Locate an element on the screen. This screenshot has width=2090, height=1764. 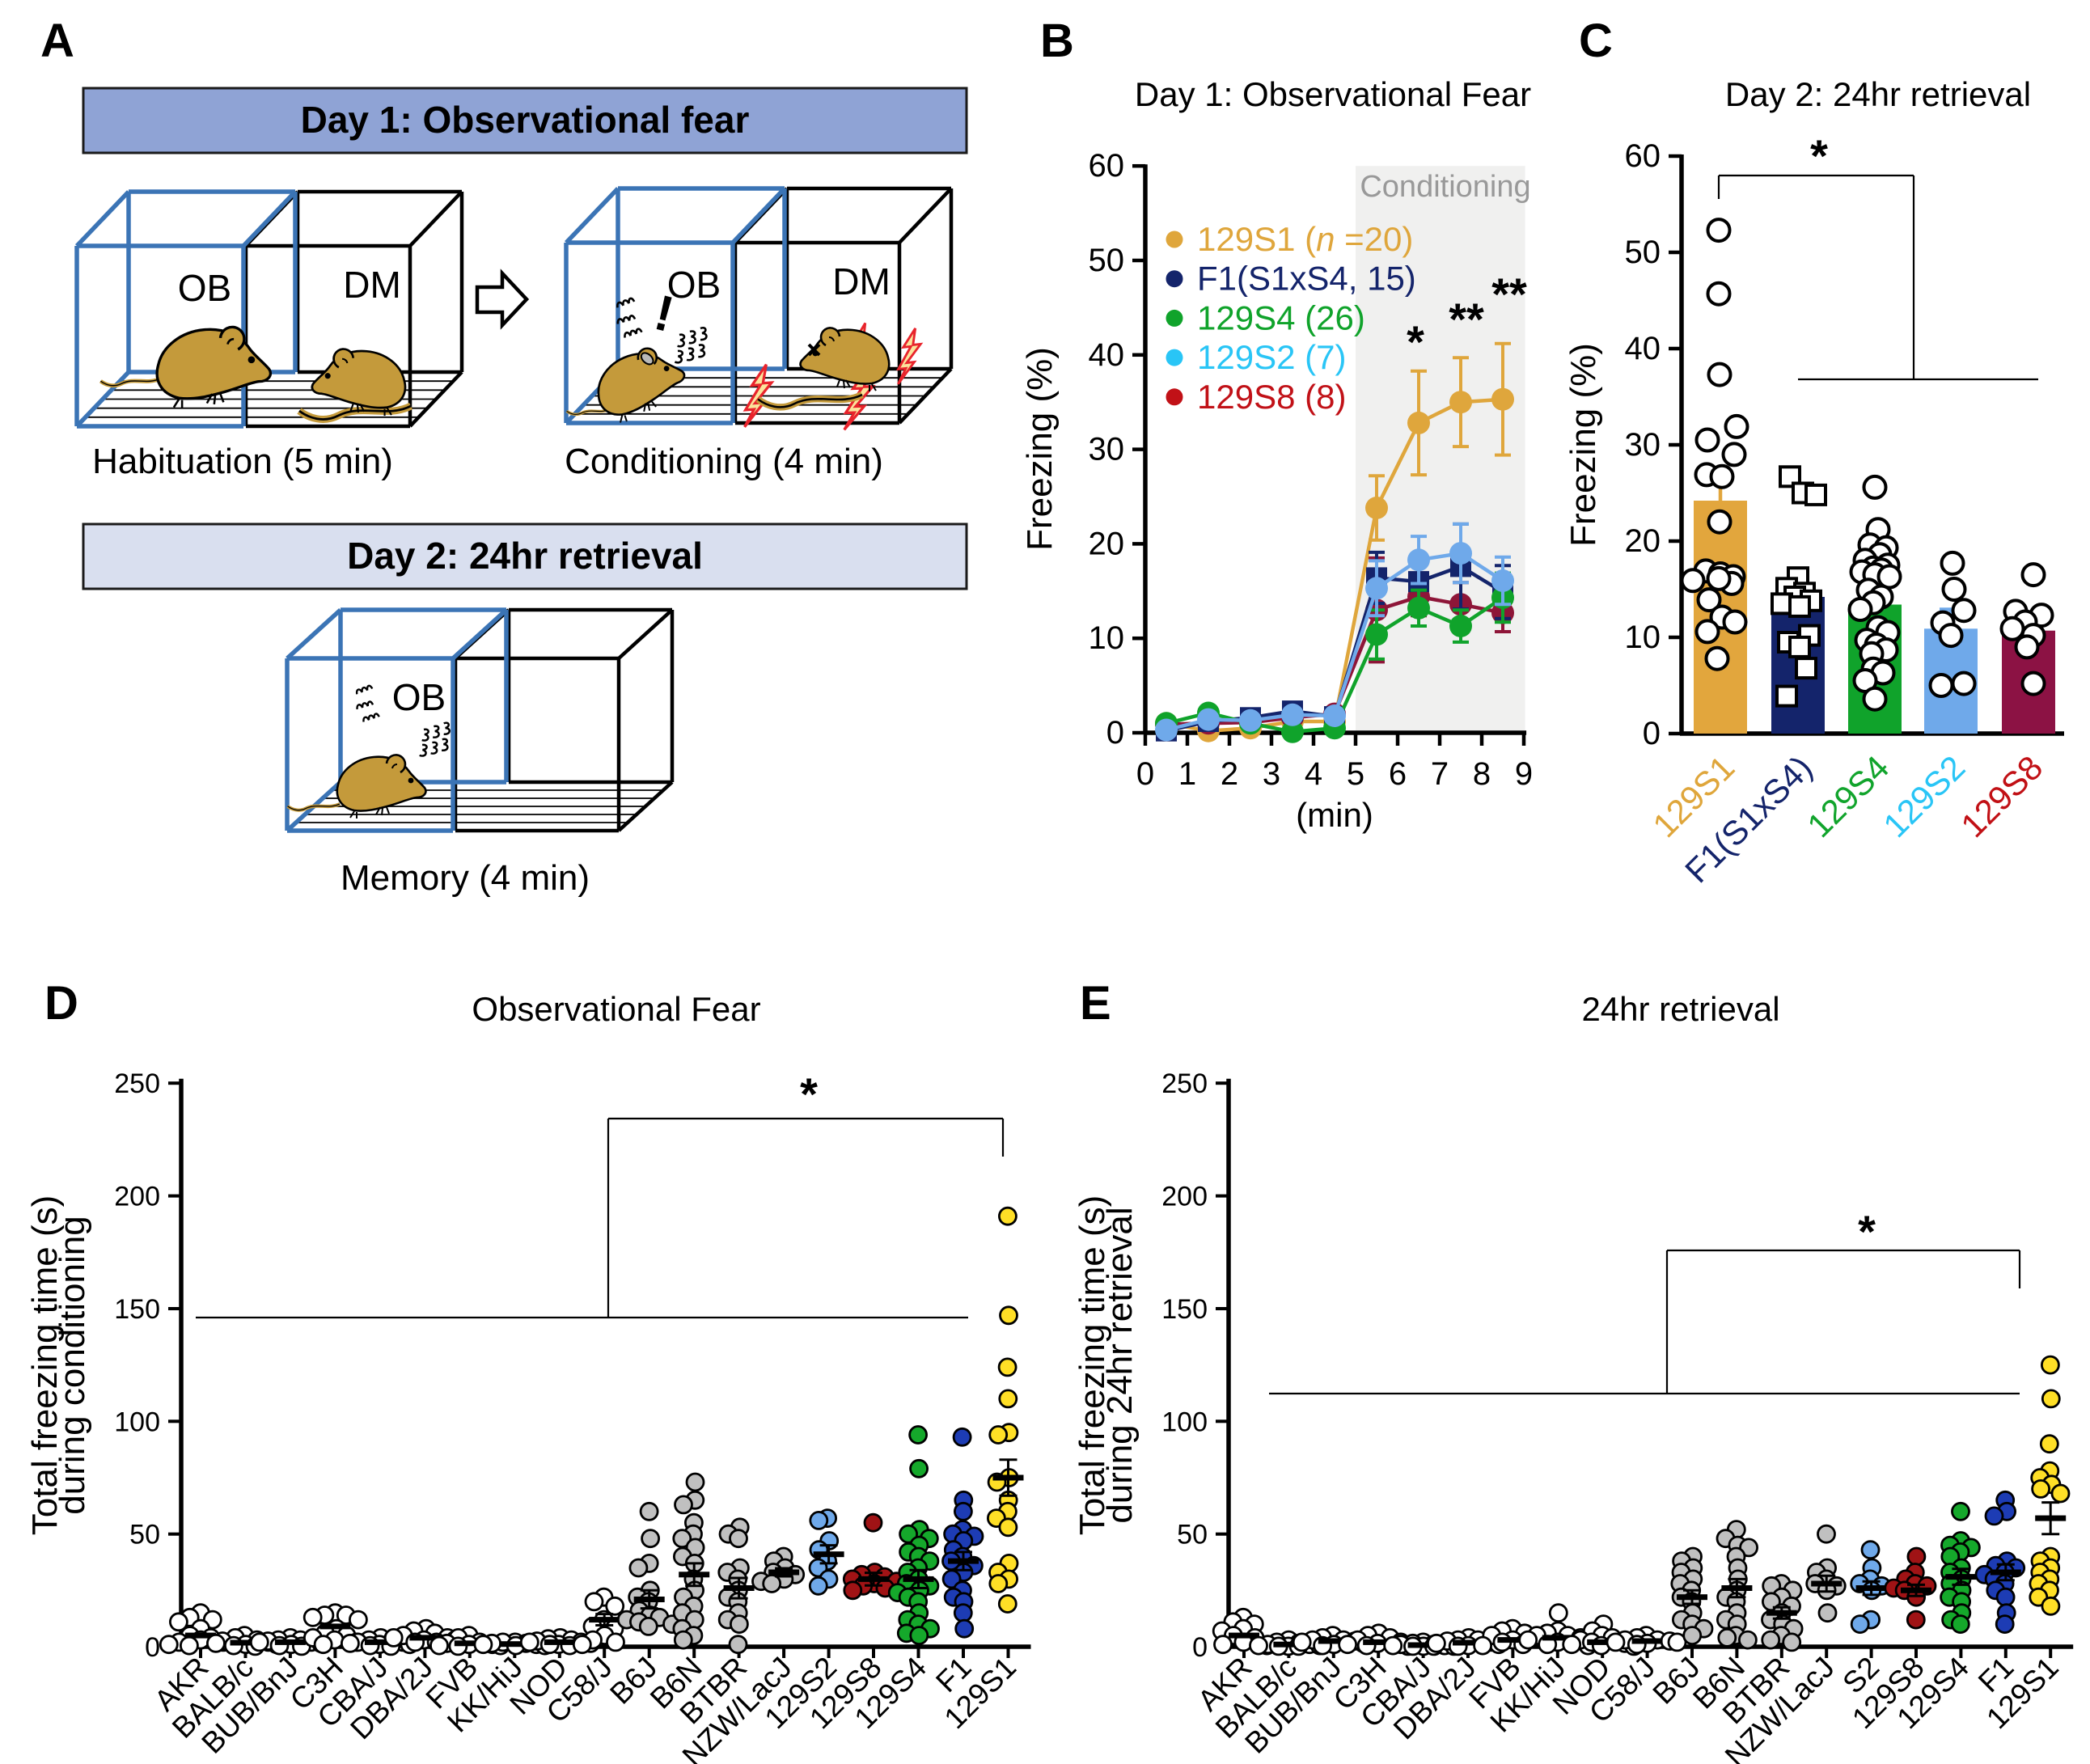
svg-text: 9 is located at coordinates (1524, 774).